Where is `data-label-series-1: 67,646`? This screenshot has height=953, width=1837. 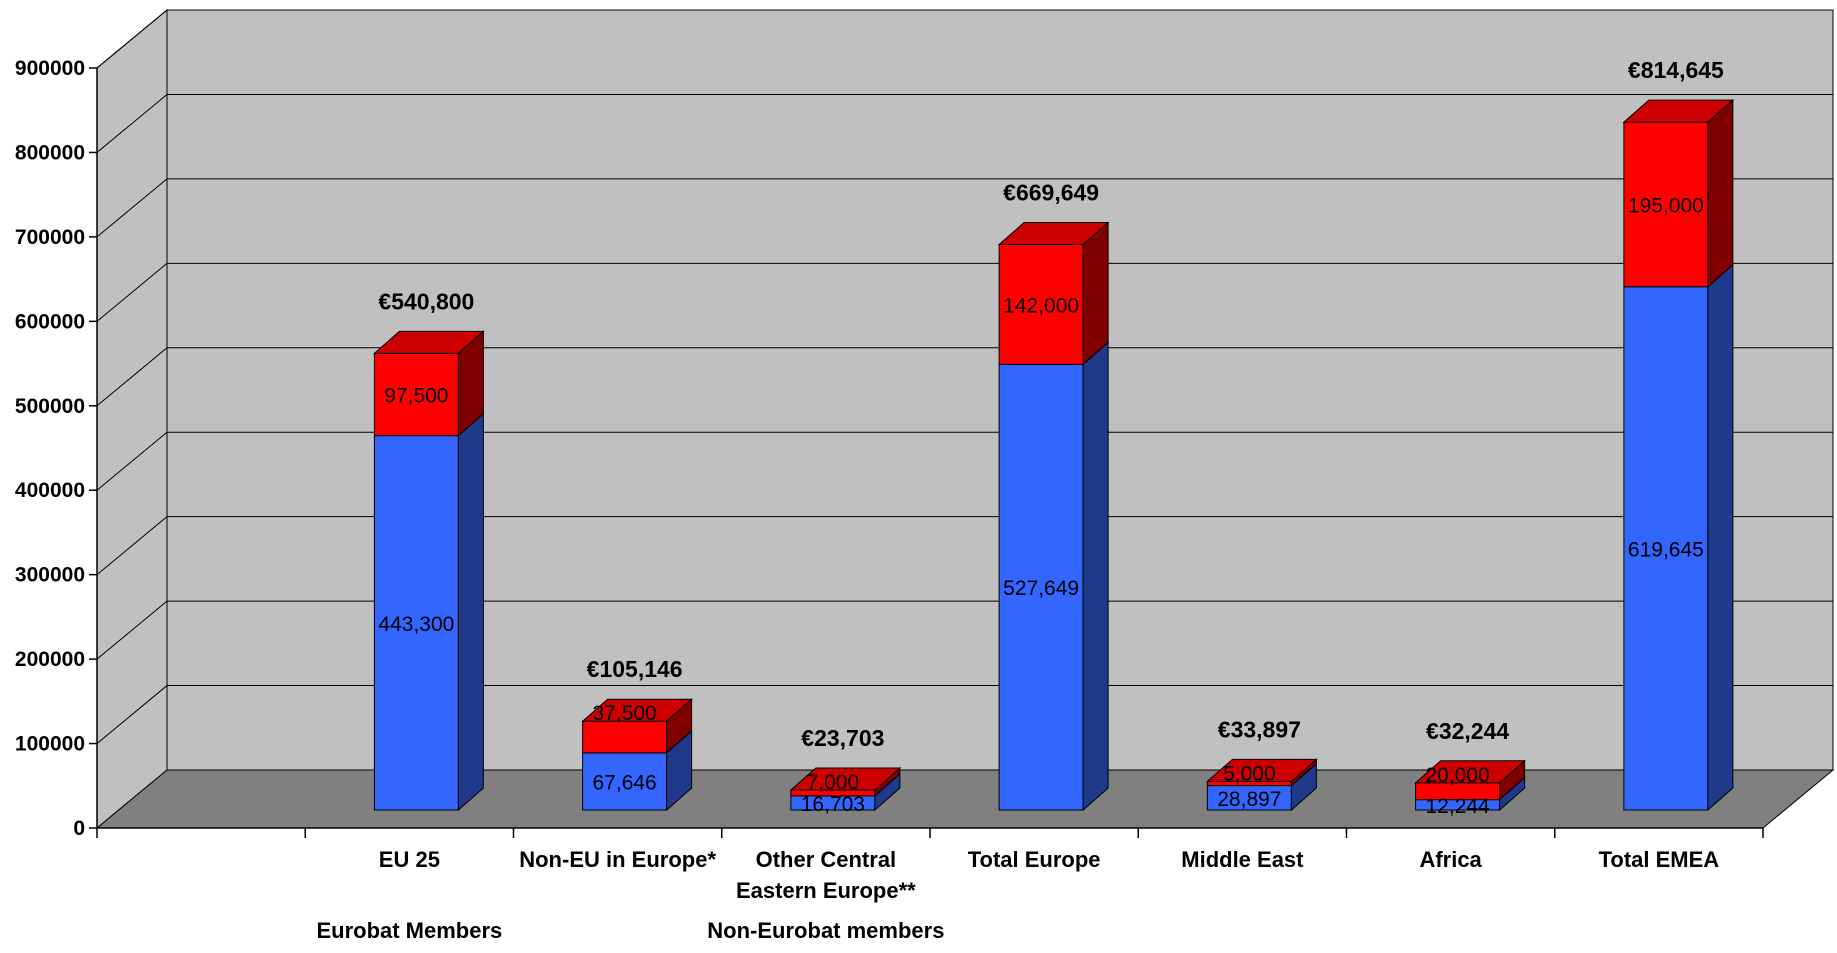 data-label-series-1: 67,646 is located at coordinates (625, 782).